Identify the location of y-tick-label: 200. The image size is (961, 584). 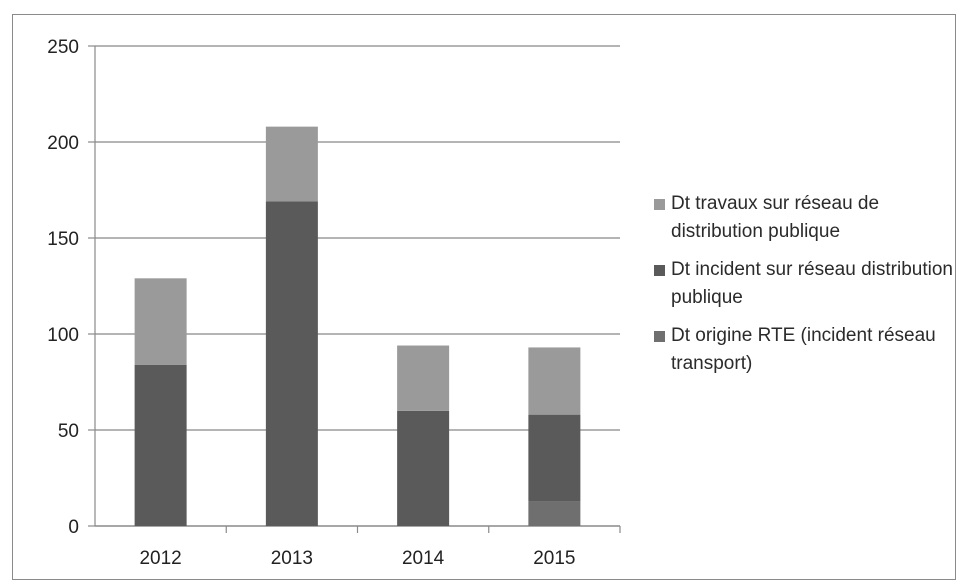
(63, 143).